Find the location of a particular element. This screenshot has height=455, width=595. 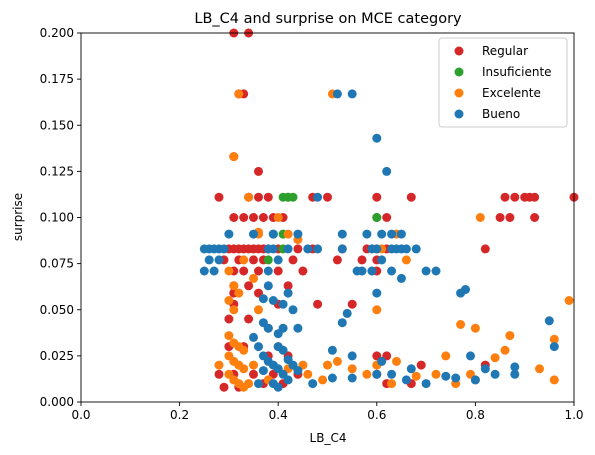

legend-box is located at coordinates (503, 82).